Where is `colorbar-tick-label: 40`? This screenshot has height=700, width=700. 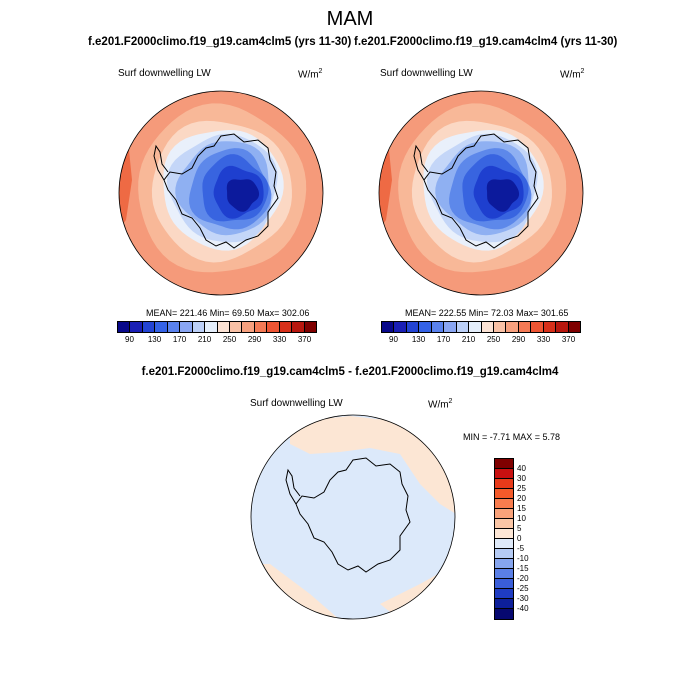
colorbar-tick-label: 40 is located at coordinates (521, 468).